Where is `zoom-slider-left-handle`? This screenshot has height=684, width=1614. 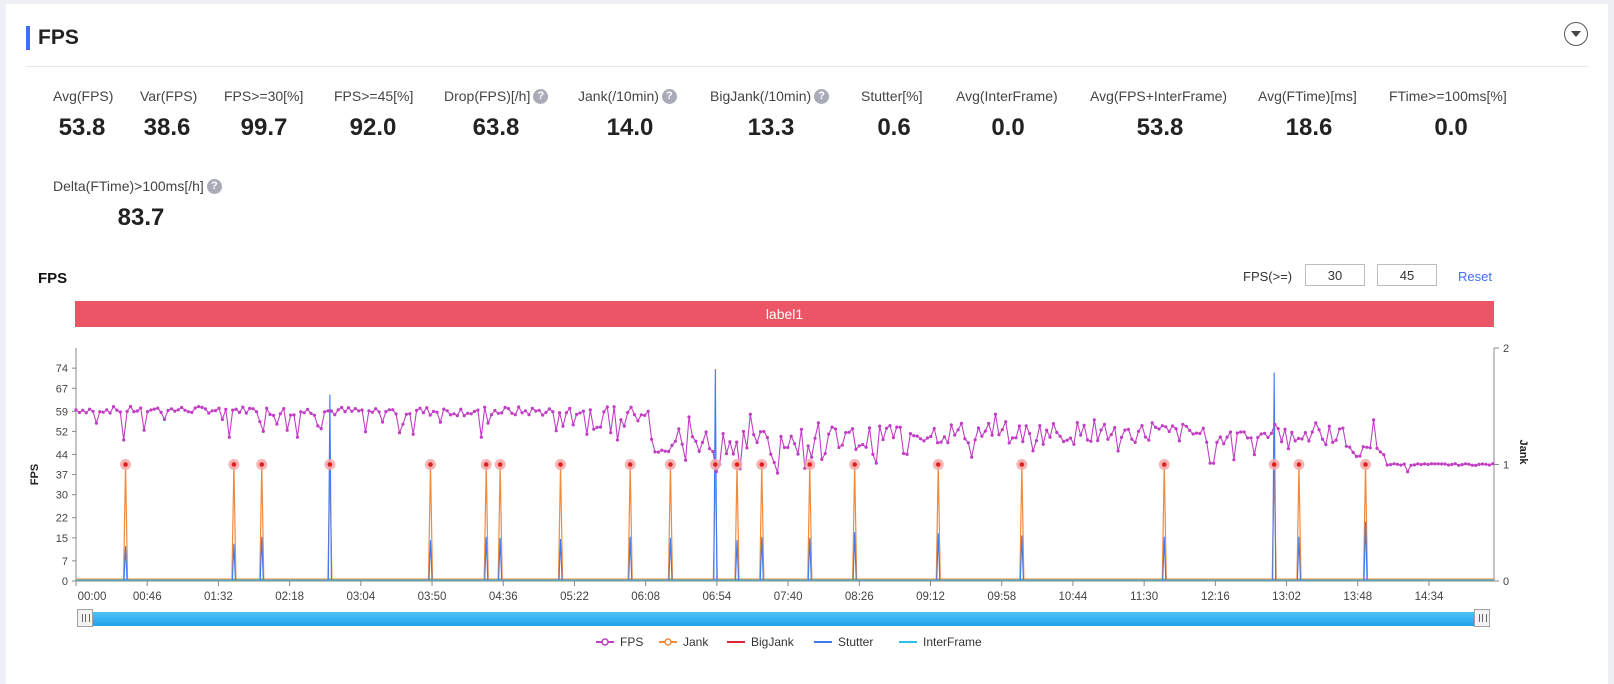 zoom-slider-left-handle is located at coordinates (85, 618).